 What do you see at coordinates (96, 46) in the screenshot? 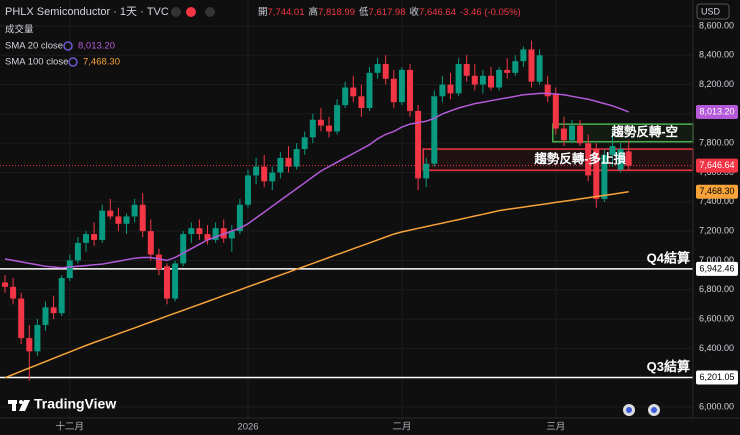
I see `legend-value: 8,013.20` at bounding box center [96, 46].